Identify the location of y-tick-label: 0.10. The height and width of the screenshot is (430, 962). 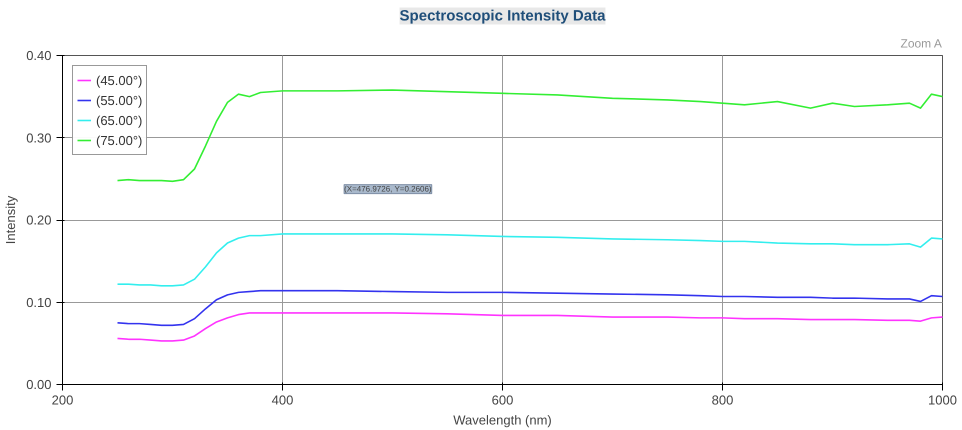
(39, 302).